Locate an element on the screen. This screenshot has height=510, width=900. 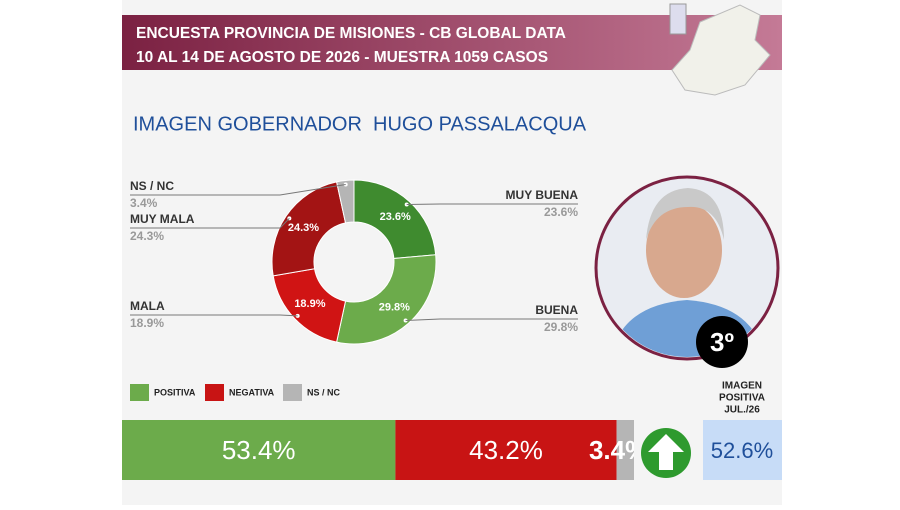
comparison-label: JUL./26 is located at coordinates (742, 410).